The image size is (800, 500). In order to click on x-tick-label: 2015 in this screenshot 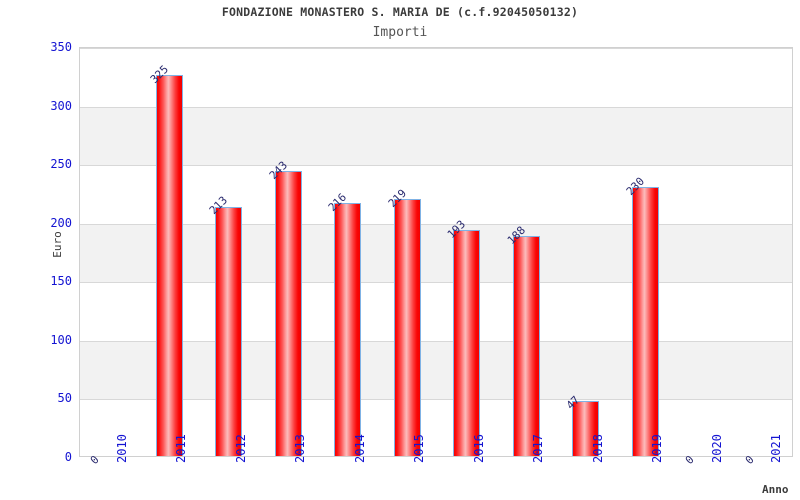, I will do `click(419, 448)`.